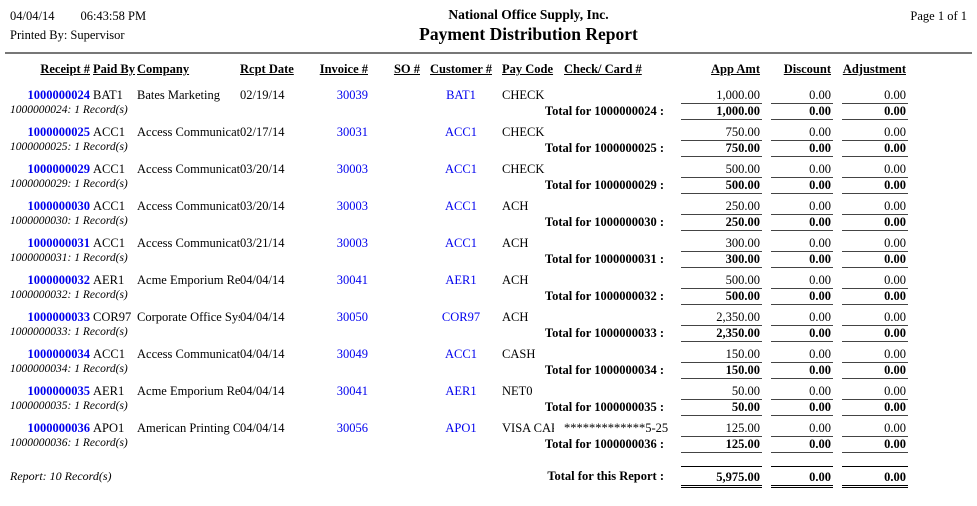  I want to click on receipt-number-link: 1000000036, so click(59, 427).